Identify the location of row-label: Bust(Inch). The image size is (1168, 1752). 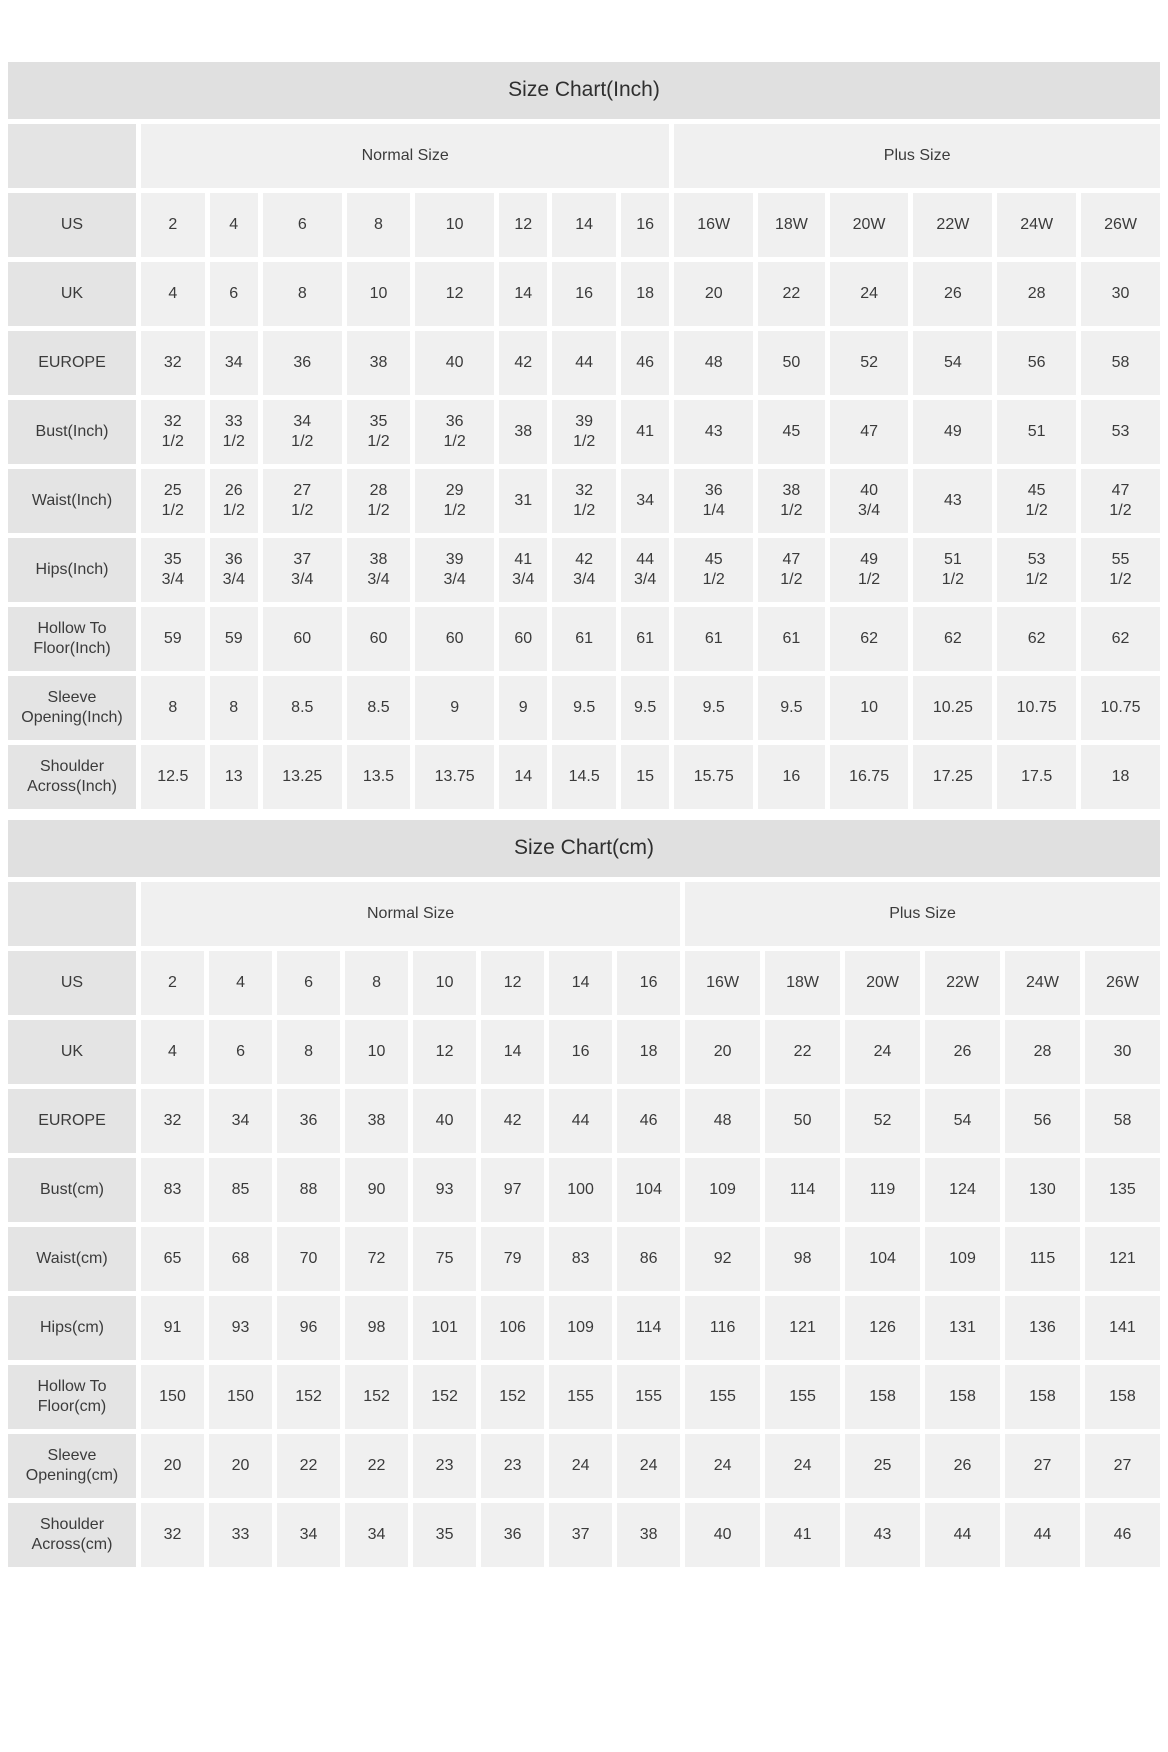
(72, 432).